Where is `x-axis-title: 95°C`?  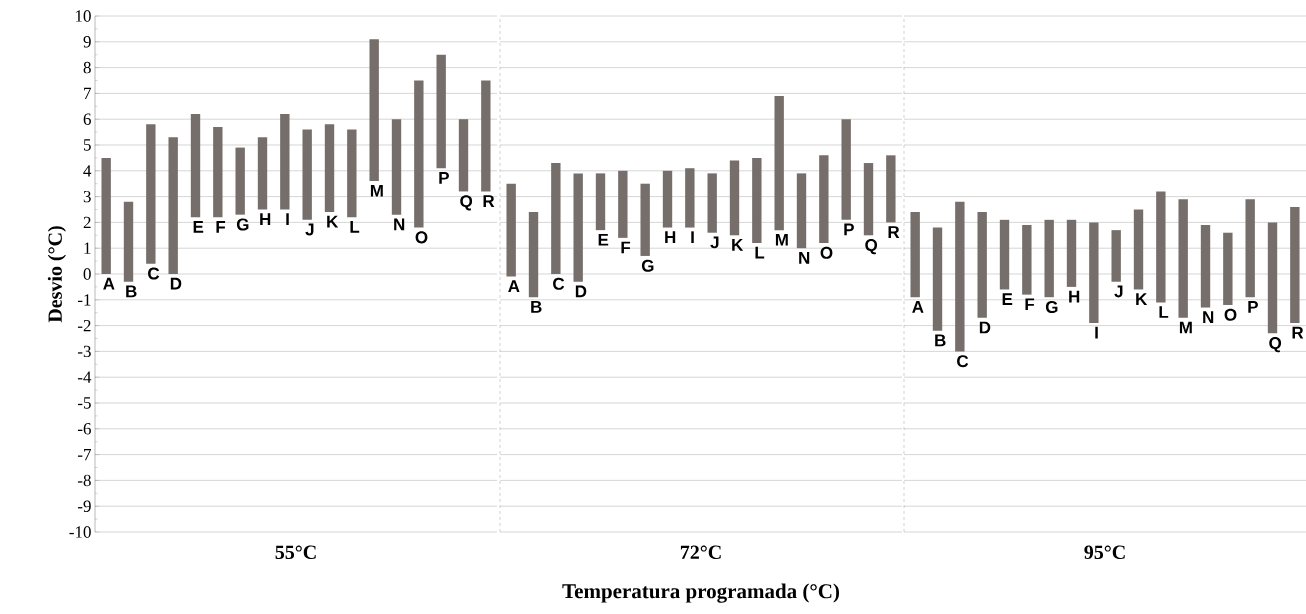
x-axis-title: 95°C is located at coordinates (1104, 552).